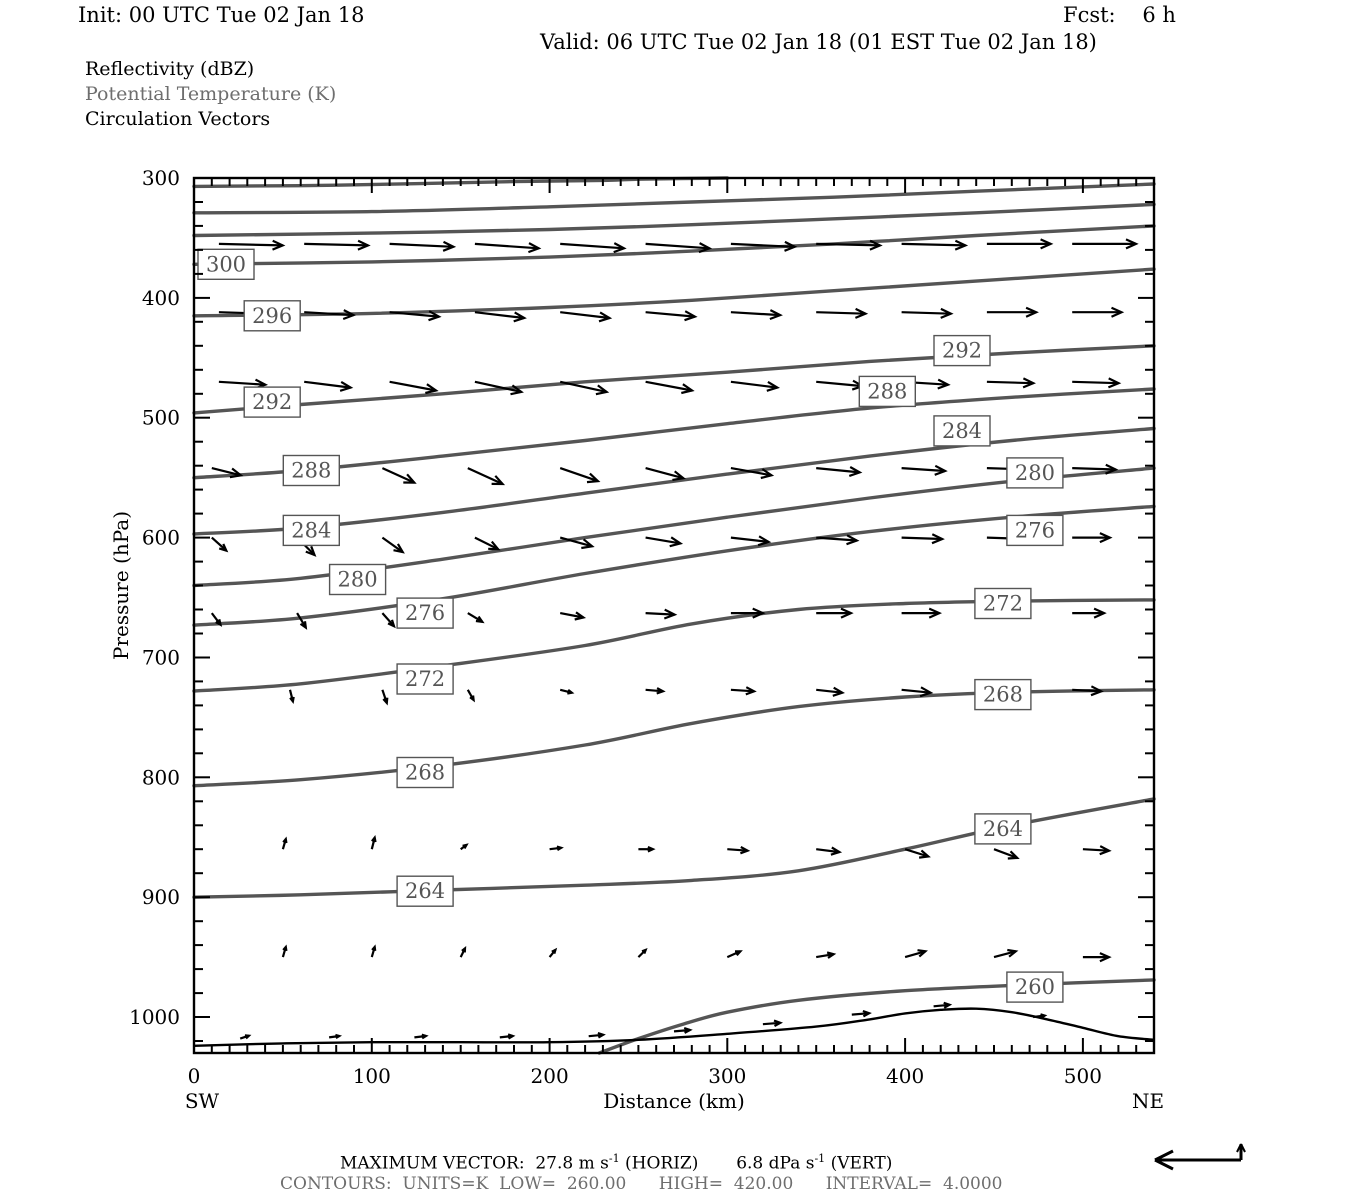 This screenshot has width=1350, height=1200. What do you see at coordinates (1035, 987) in the screenshot?
I see `contour-label-text: 260` at bounding box center [1035, 987].